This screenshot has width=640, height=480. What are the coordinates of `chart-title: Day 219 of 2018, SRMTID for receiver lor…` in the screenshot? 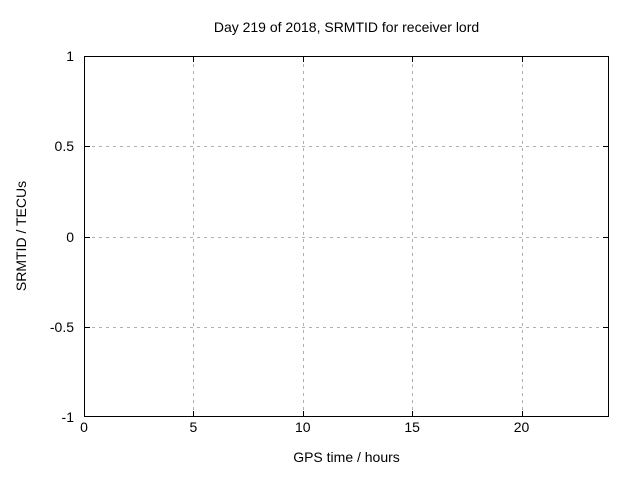 It's located at (346, 27).